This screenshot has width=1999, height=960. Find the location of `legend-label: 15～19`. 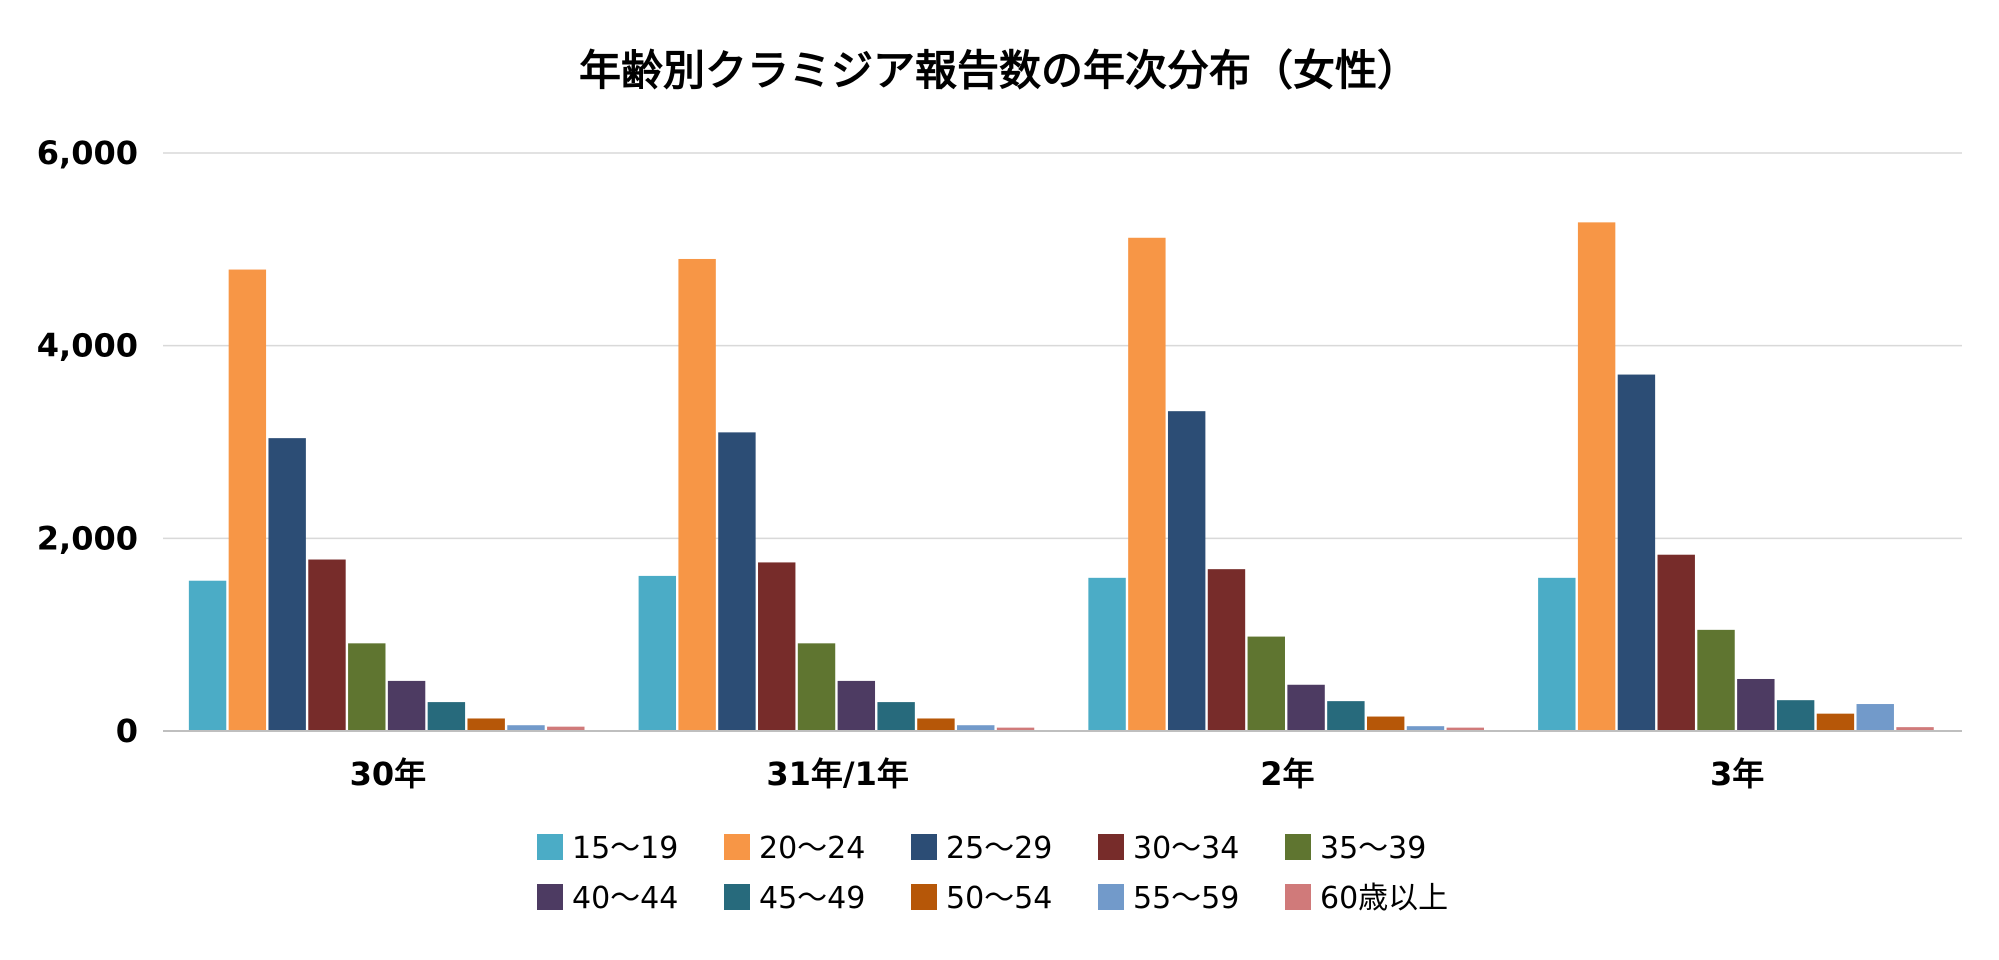

legend-label: 15～19 is located at coordinates (625, 848).